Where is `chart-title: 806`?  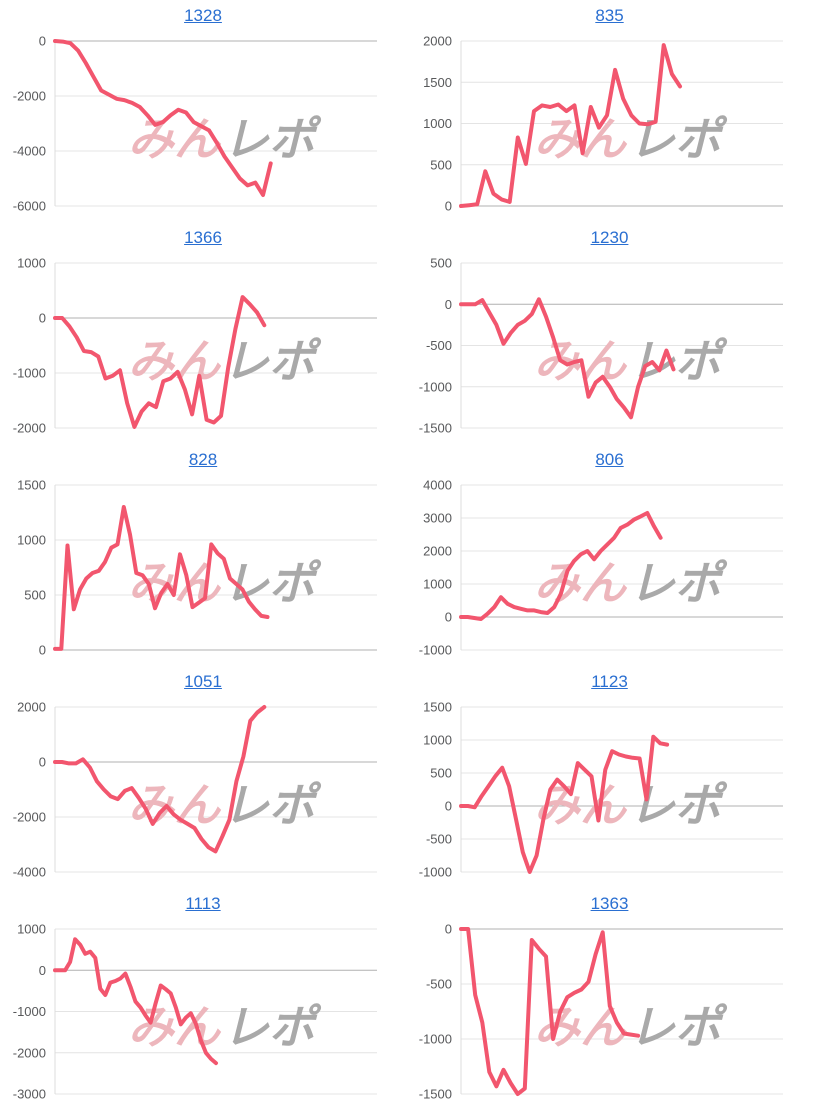 chart-title: 806 is located at coordinates (609, 459).